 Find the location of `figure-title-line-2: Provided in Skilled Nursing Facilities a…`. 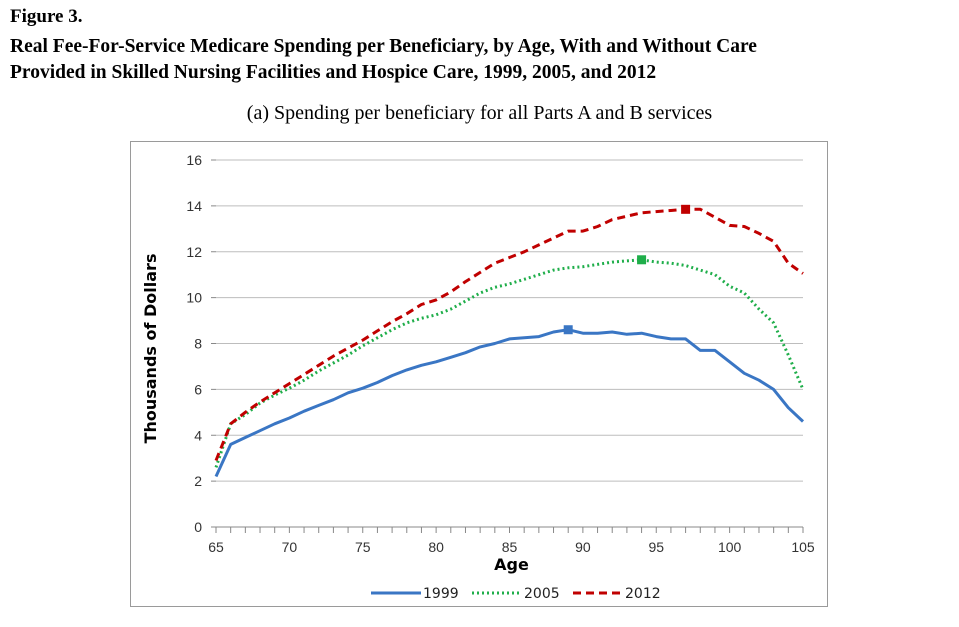

figure-title-line-2: Provided in Skilled Nursing Facilities a… is located at coordinates (333, 72).